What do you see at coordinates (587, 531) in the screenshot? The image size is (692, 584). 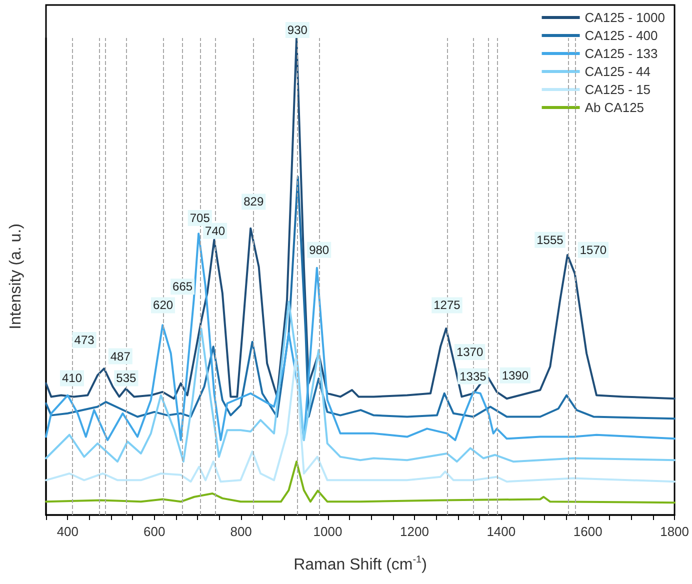 I see `x-tick-label: 1600` at bounding box center [587, 531].